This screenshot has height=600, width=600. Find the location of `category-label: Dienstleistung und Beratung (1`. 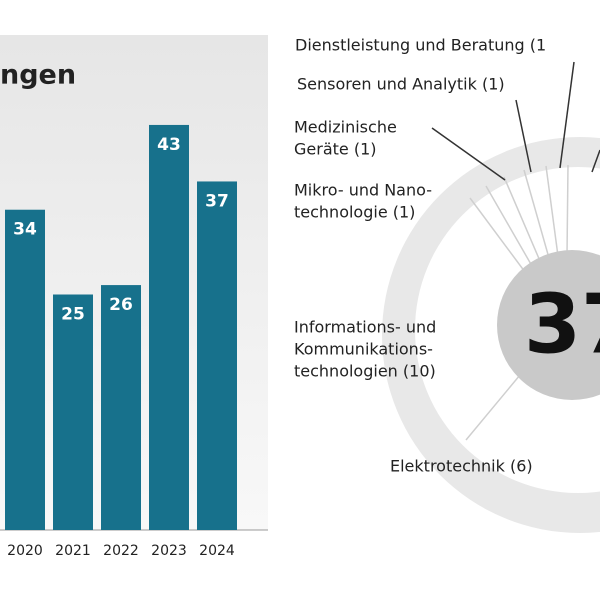

category-label: Dienstleistung und Beratung (1 is located at coordinates (420, 45).